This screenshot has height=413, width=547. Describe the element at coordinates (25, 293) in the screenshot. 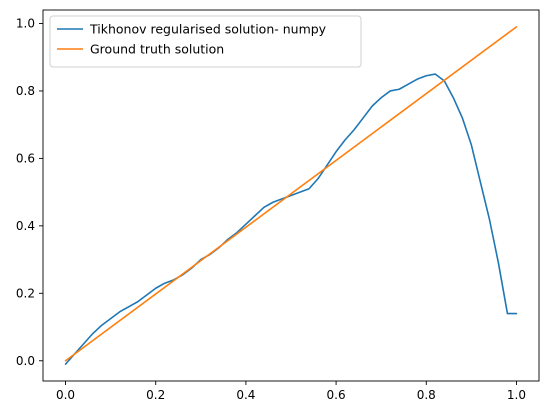

I see `y-tick-label: 0.2` at that location.